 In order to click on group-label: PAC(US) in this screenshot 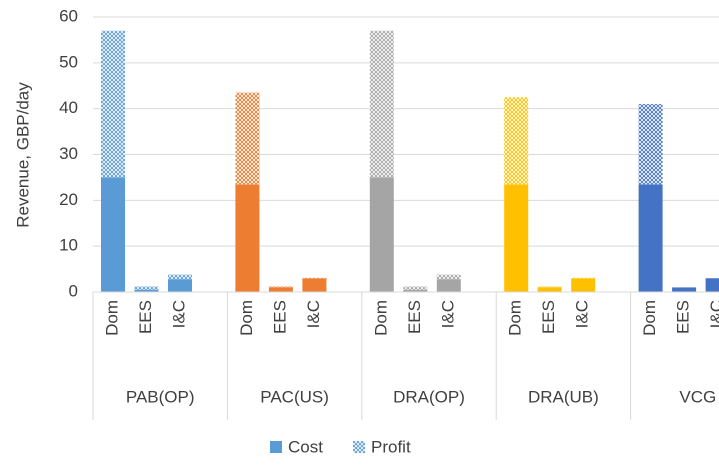, I will do `click(294, 396)`.